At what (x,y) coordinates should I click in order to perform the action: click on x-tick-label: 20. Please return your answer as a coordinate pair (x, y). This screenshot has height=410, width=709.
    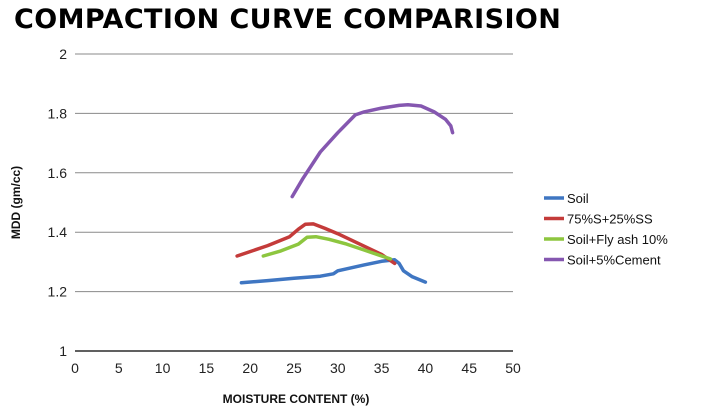
    Looking at the image, I should click on (250, 368).